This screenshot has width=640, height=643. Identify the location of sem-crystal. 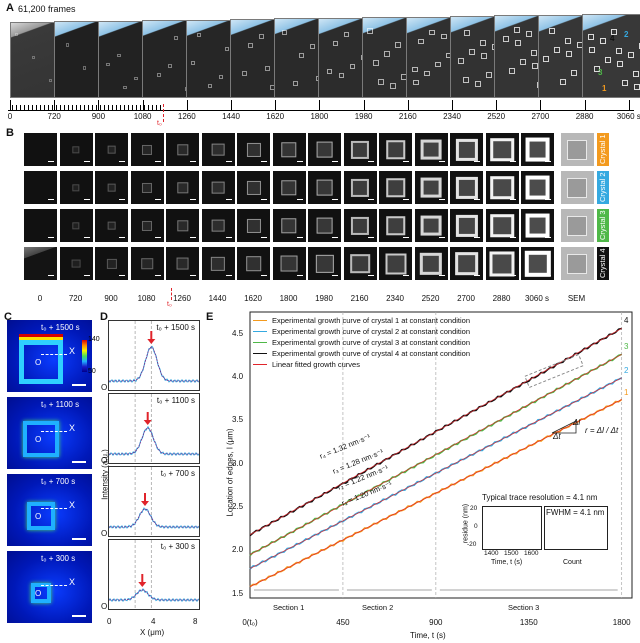
(577, 149).